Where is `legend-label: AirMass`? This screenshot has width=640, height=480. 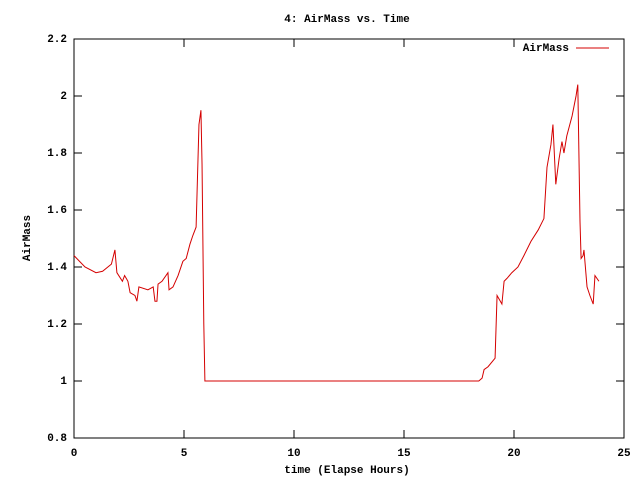 legend-label: AirMass is located at coordinates (546, 49).